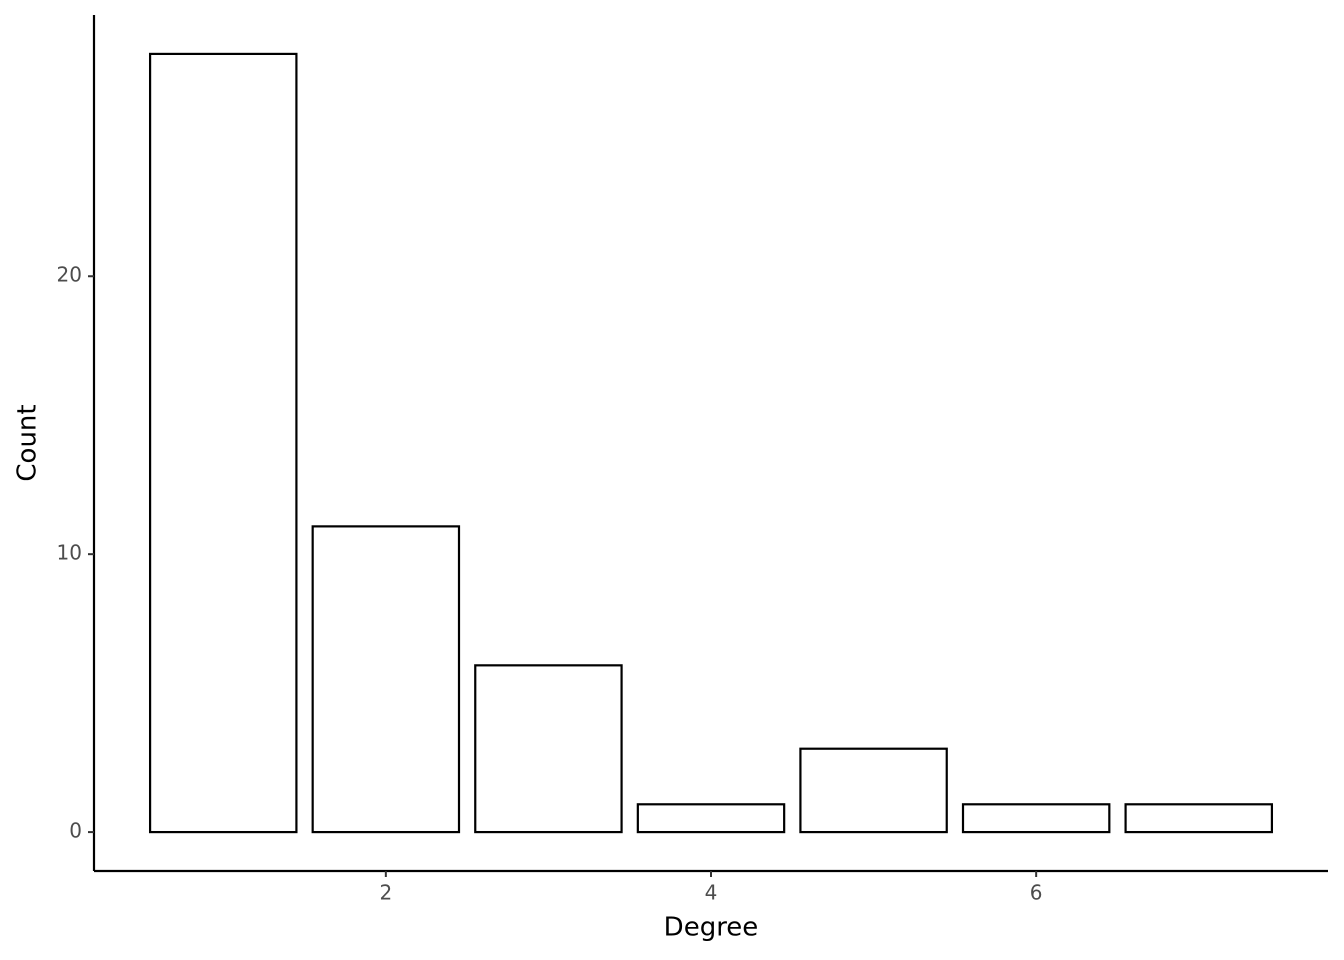 The image size is (1344, 960). Describe the element at coordinates (385, 893) in the screenshot. I see `x-tick-label: 2` at that location.